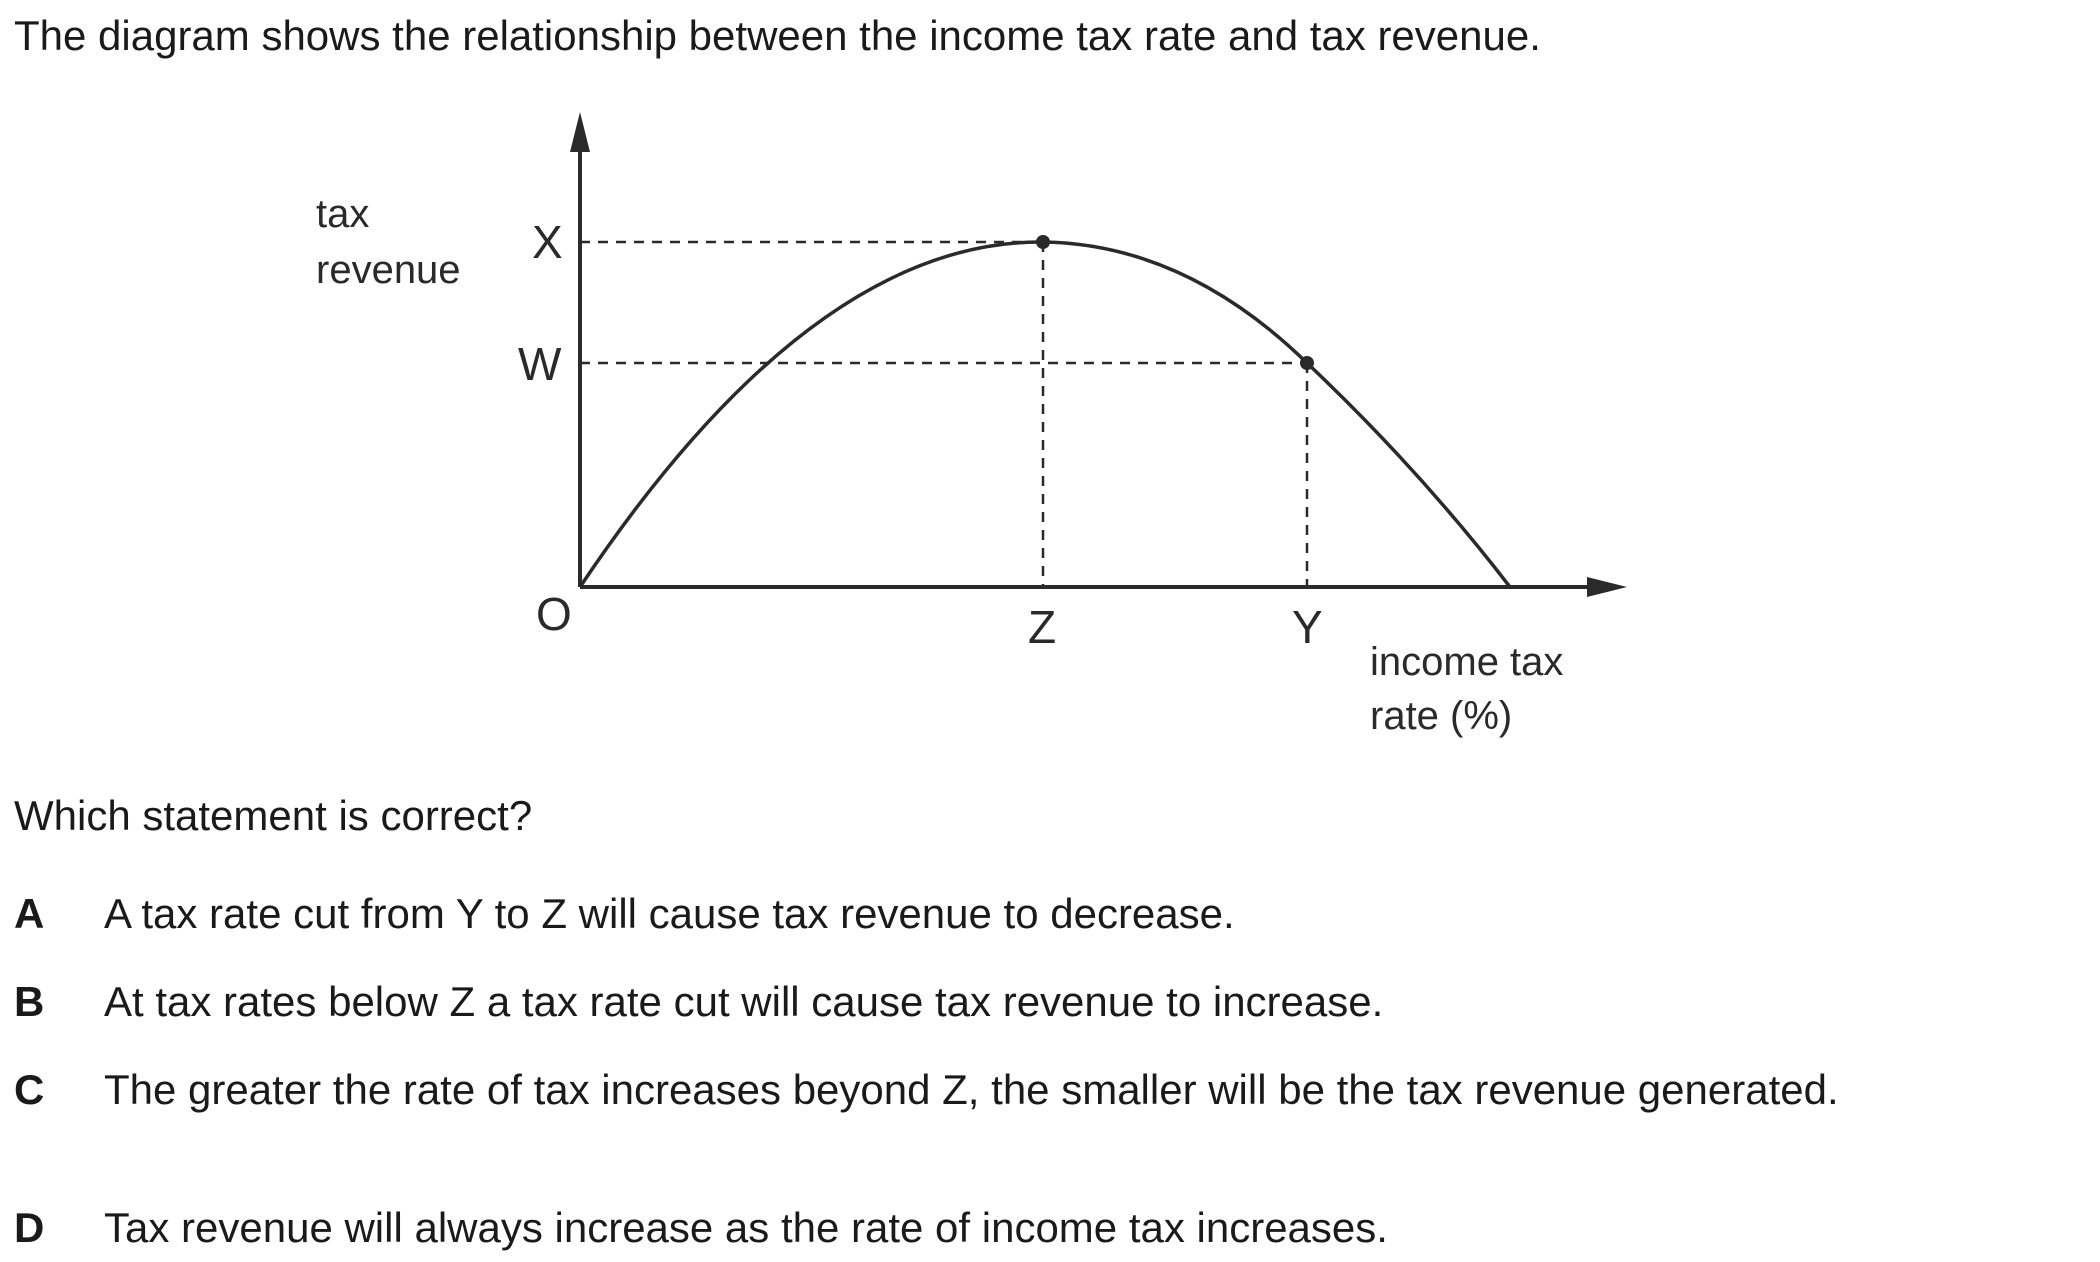 This screenshot has height=1262, width=2100. What do you see at coordinates (29, 913) in the screenshot?
I see `option-letter: A` at bounding box center [29, 913].